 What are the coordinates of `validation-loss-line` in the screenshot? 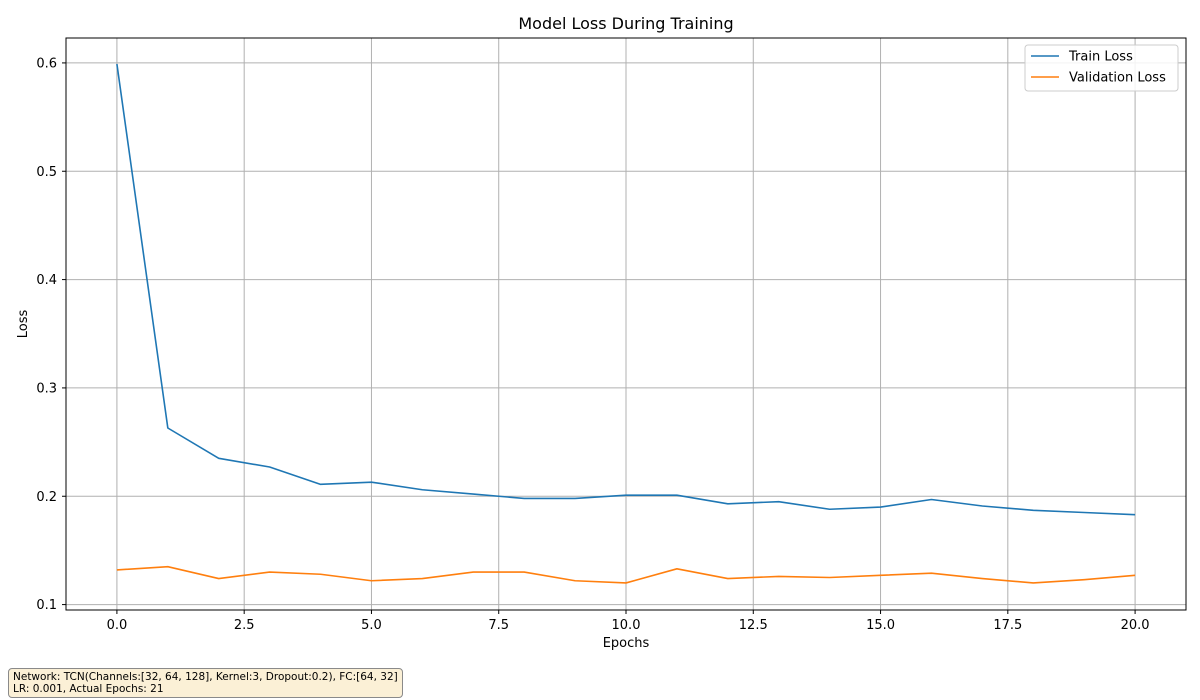 It's located at (626, 574).